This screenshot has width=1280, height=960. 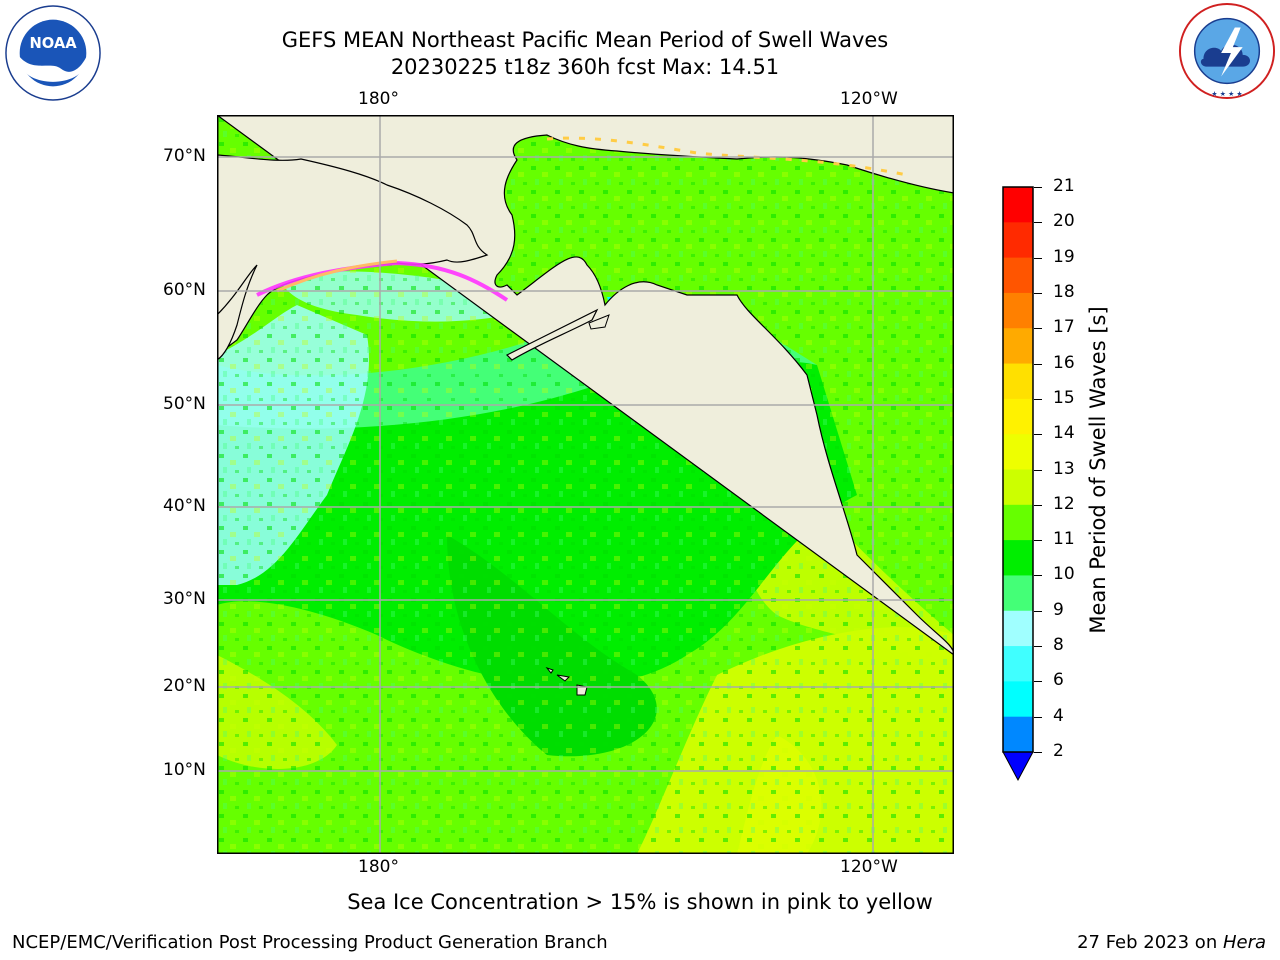 I want to click on lat-label-40n: 40°N, so click(x=184, y=506).